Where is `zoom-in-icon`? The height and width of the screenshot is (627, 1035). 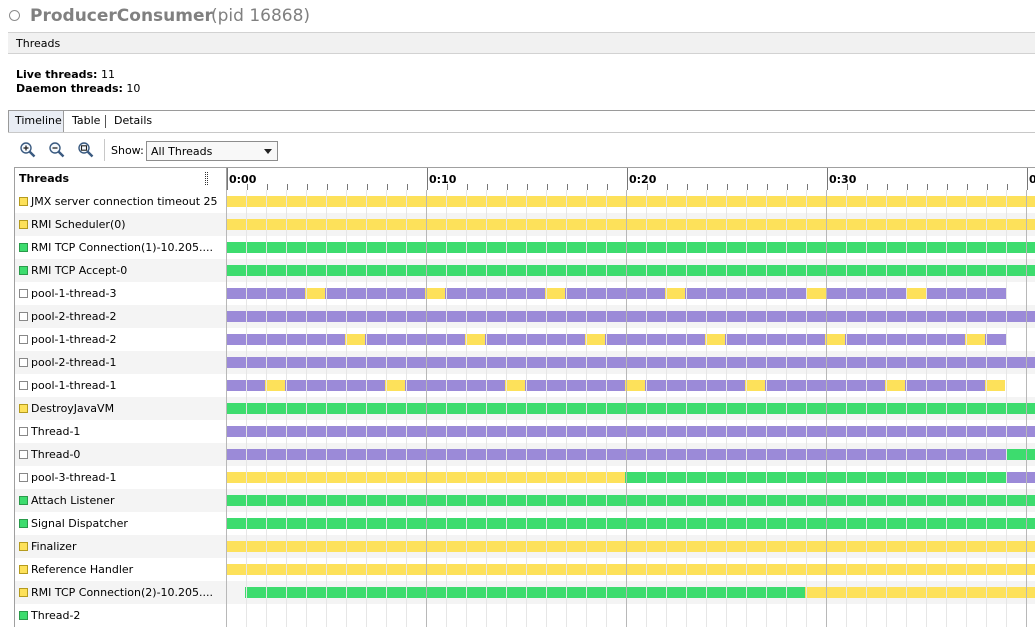
zoom-in-icon is located at coordinates (28, 150).